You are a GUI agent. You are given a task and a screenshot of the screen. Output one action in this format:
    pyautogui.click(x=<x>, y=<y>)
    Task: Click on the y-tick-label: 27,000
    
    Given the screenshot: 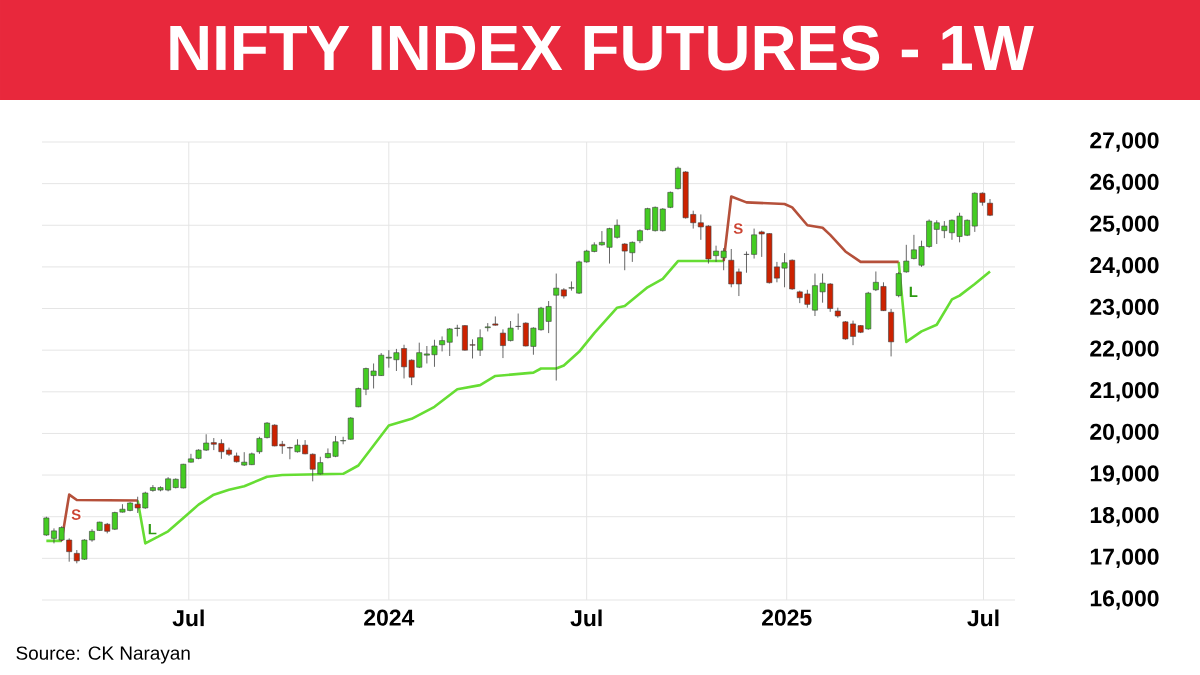 What is the action you would take?
    pyautogui.click(x=1124, y=142)
    